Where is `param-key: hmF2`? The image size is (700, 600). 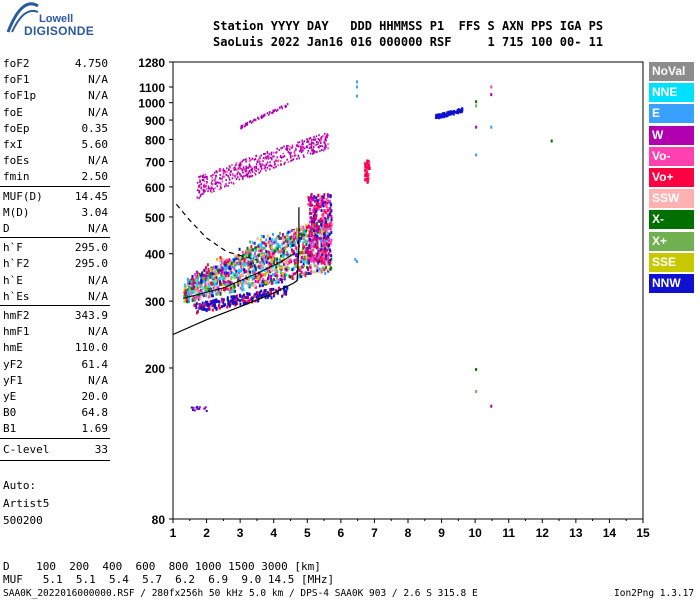 param-key: hmF2 is located at coordinates (16, 315).